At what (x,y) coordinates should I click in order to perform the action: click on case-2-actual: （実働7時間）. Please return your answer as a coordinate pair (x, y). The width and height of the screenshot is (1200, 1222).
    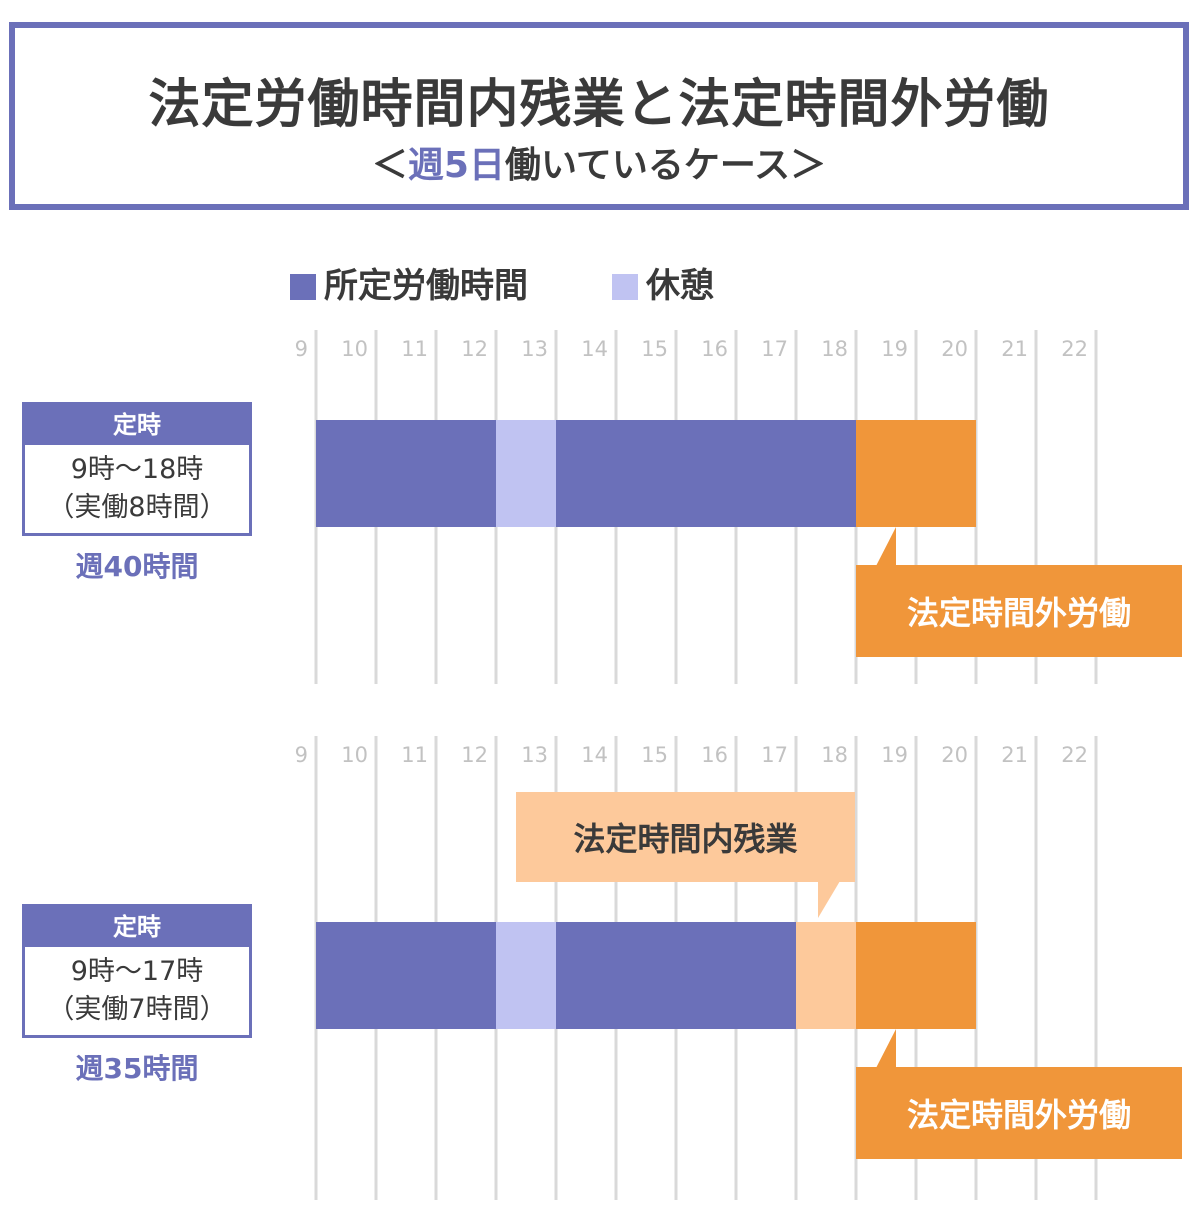
    Looking at the image, I should click on (137, 1009).